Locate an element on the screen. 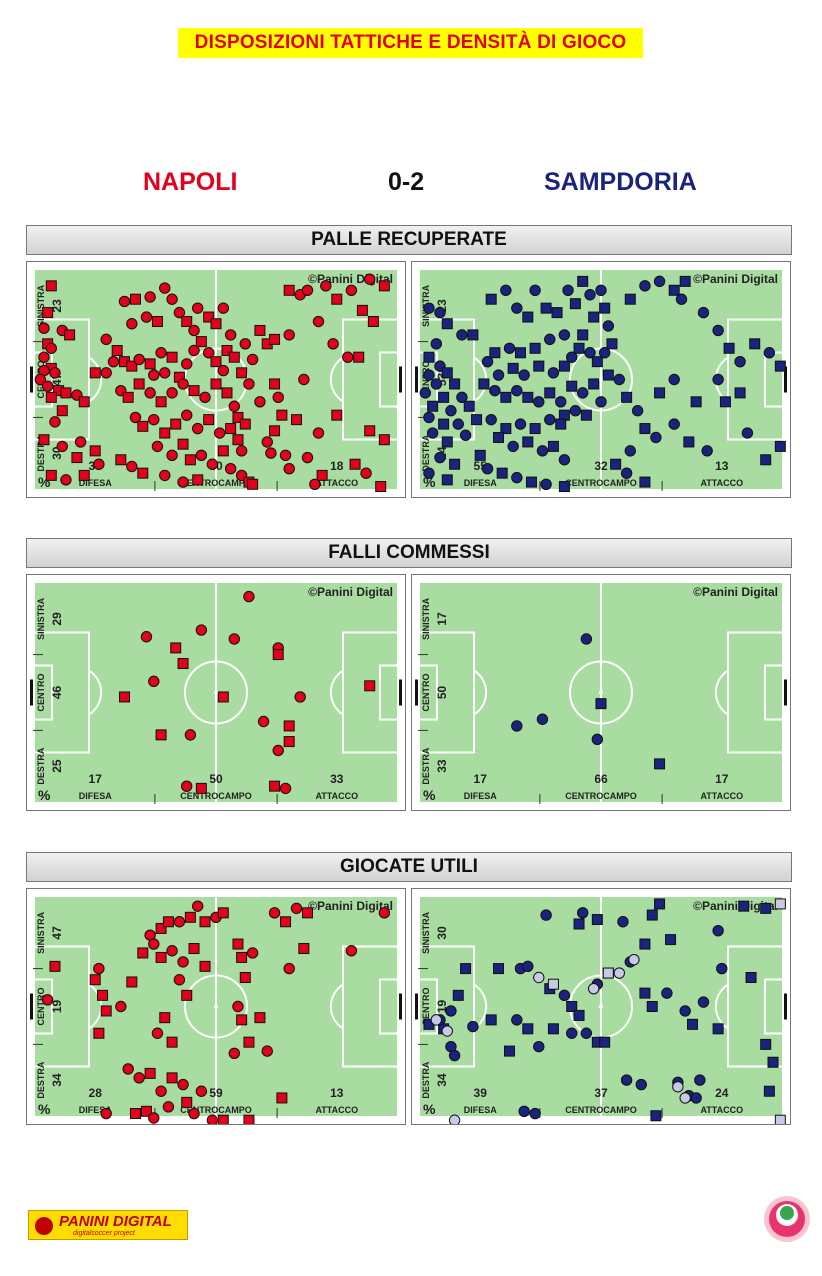 The image size is (822, 1276). zone-label-attacco: ATTACCO is located at coordinates (336, 1110).